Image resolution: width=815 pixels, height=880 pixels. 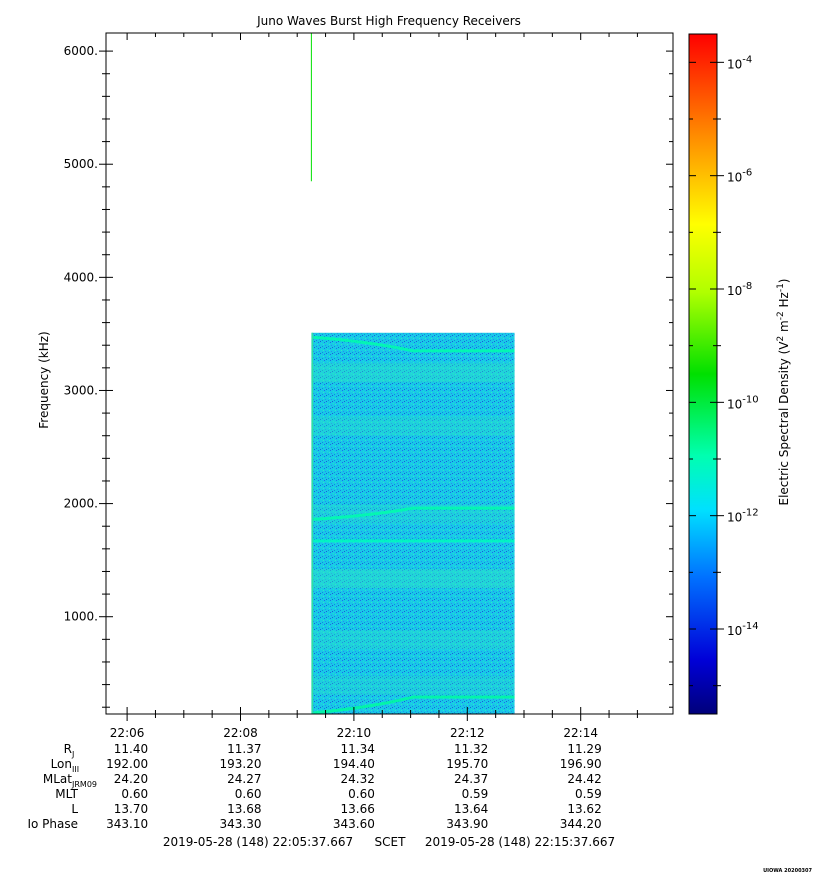 What do you see at coordinates (584, 779) in the screenshot?
I see `ephemeris-value: 24.42` at bounding box center [584, 779].